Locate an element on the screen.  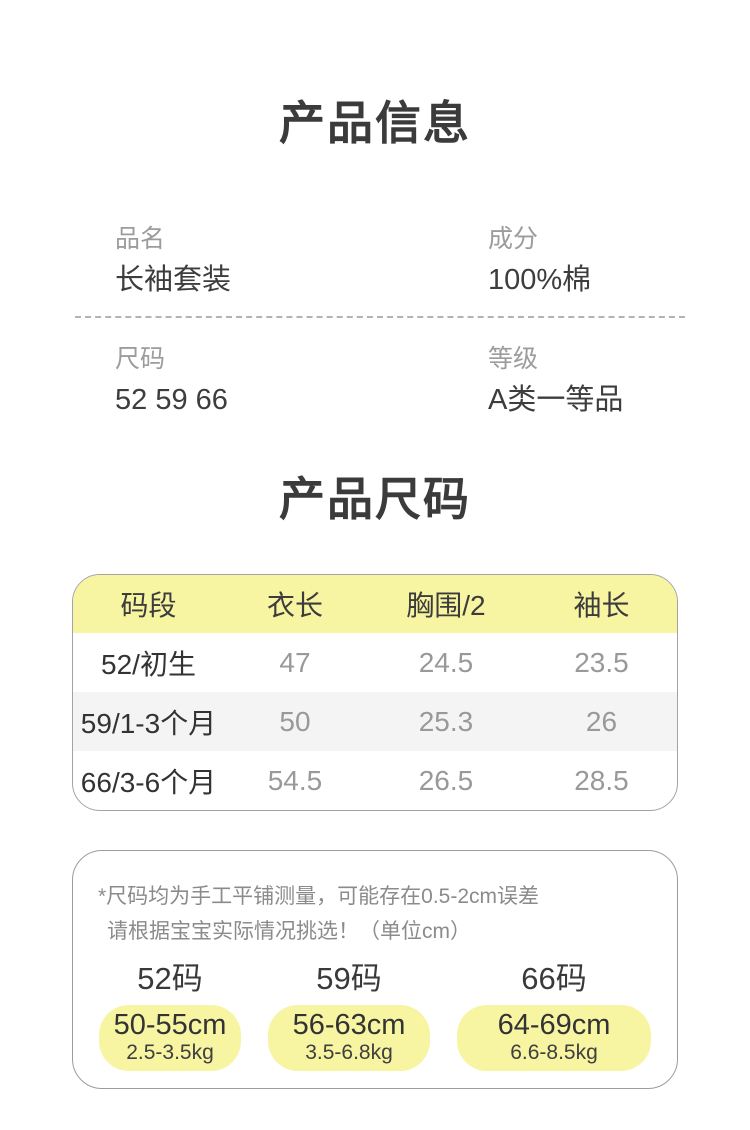
product-size-title: 产品尺码 is located at coordinates (375, 499).